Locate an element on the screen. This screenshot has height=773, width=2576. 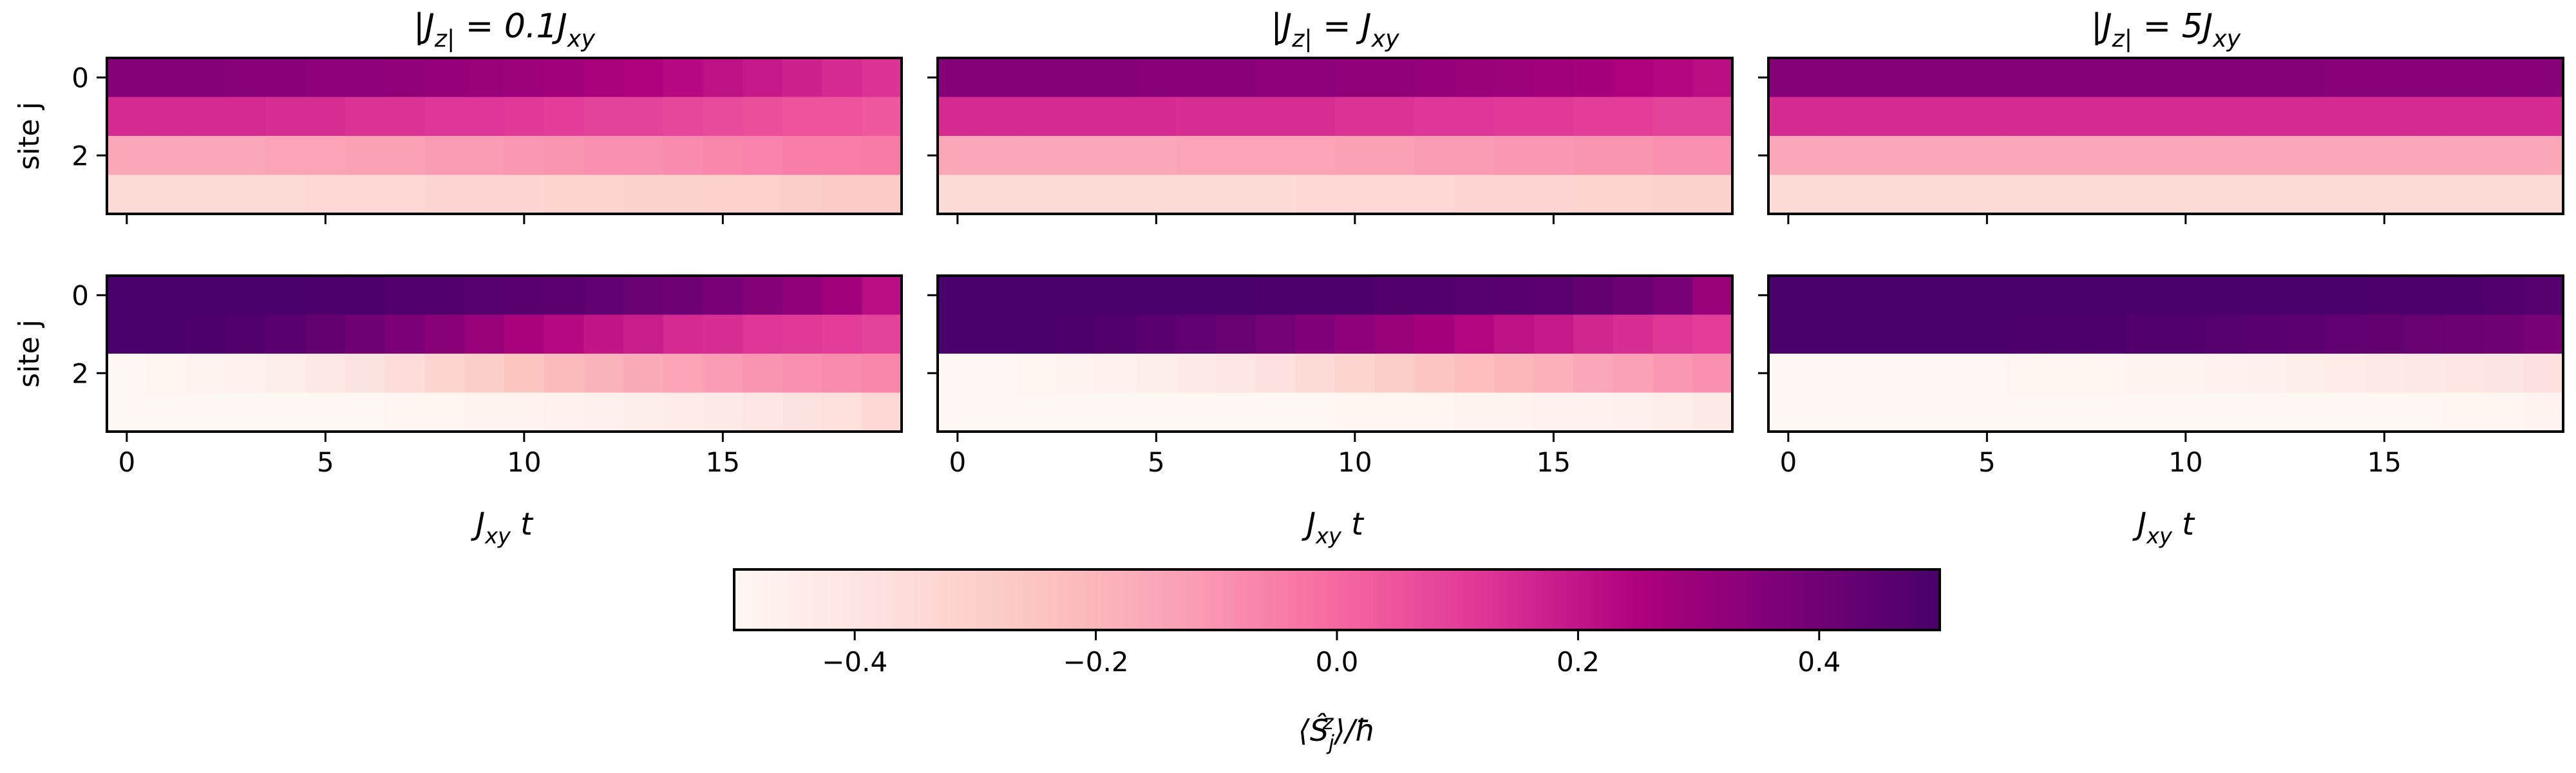
axes-frame is located at coordinates (2165, 353).